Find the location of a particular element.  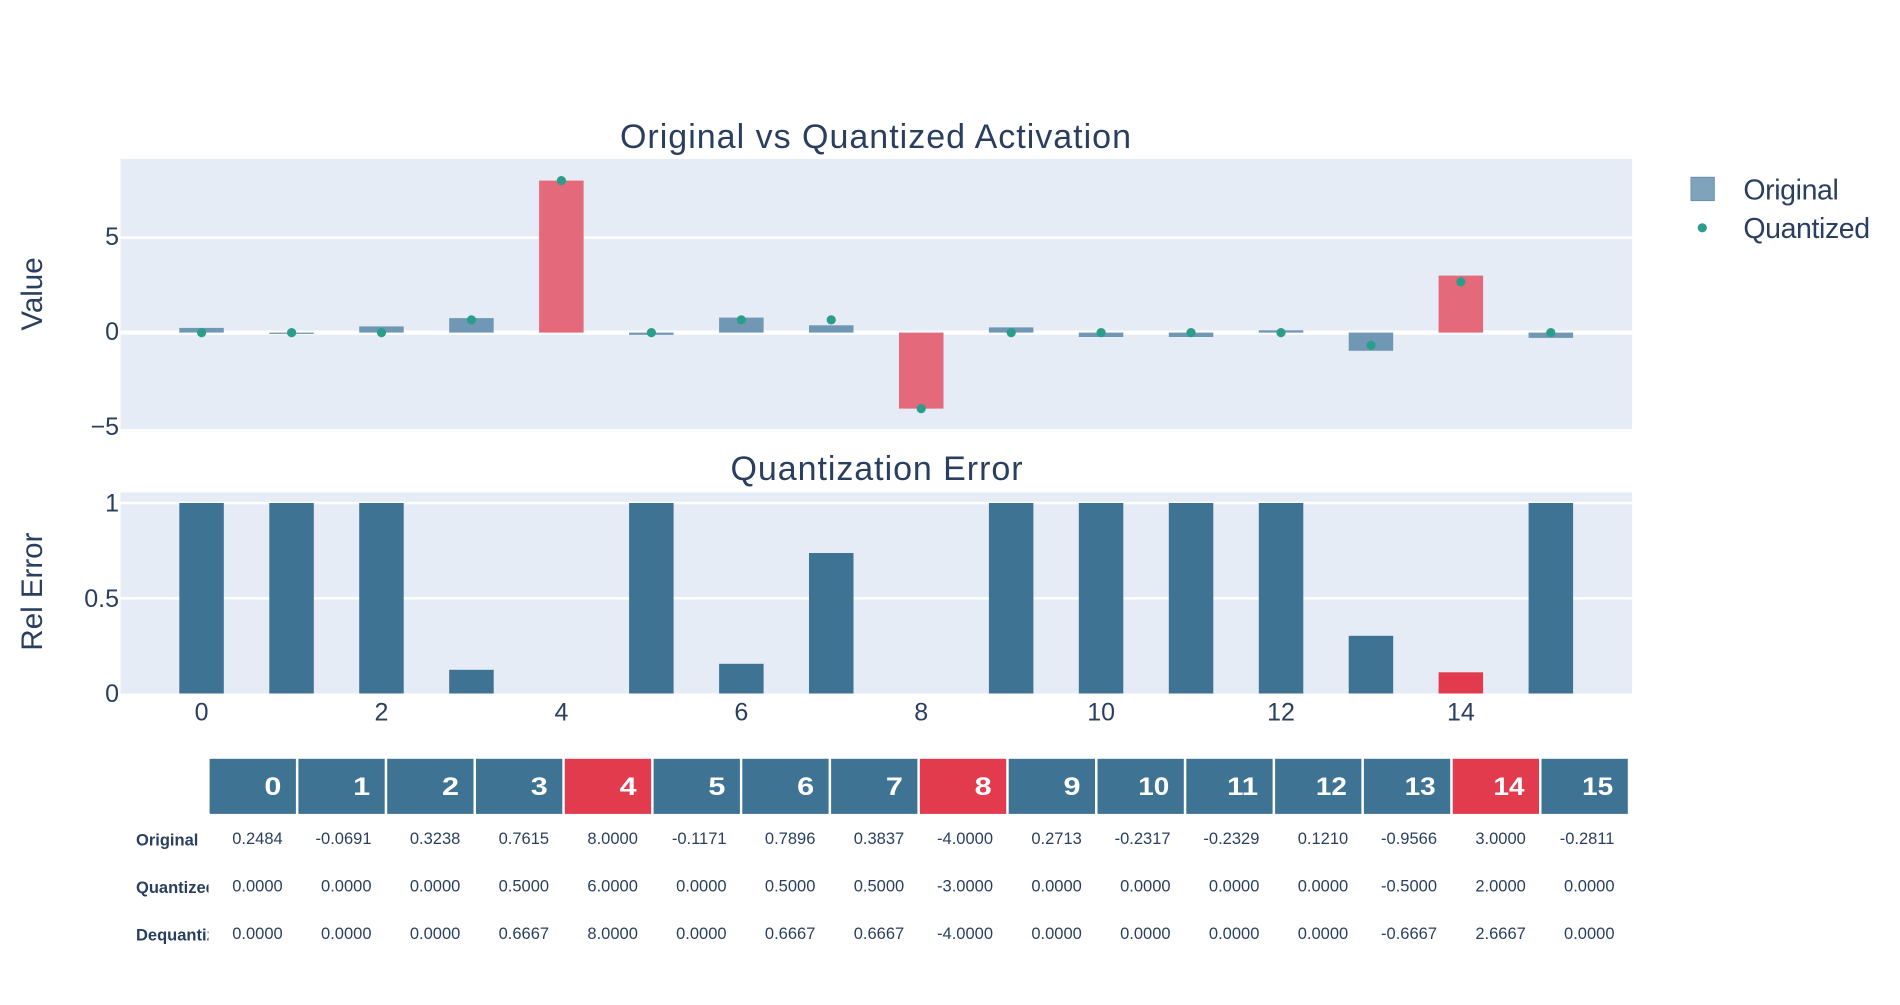

svg-text: Value is located at coordinates (32, 293).